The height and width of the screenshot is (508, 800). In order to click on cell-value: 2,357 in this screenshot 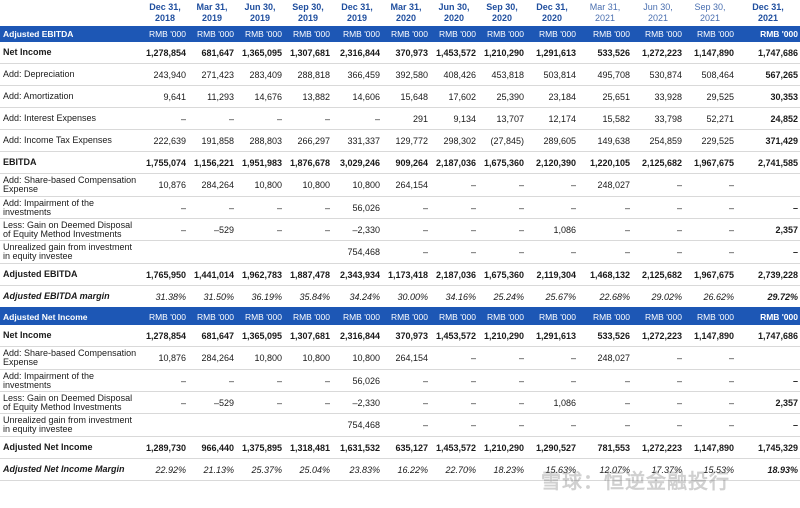, I will do `click(768, 229)`.